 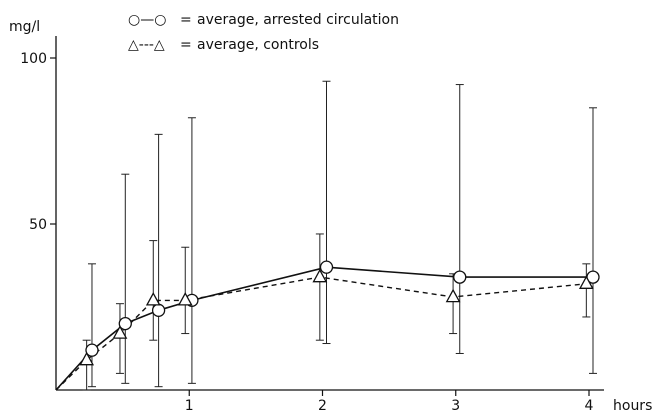 What do you see at coordinates (258, 45) in the screenshot?
I see `legend-label-controls: average, controls` at bounding box center [258, 45].